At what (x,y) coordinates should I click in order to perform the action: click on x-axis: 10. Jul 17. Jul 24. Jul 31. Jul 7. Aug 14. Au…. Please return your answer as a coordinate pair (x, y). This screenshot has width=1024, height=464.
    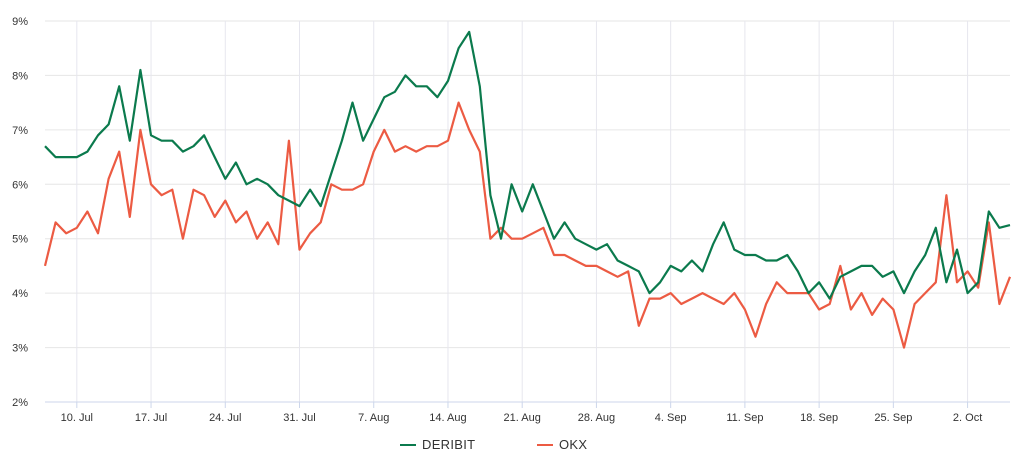
    Looking at the image, I should click on (527, 412).